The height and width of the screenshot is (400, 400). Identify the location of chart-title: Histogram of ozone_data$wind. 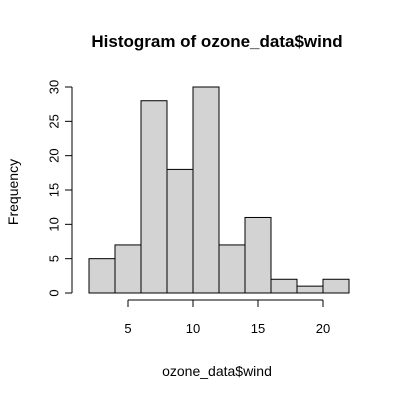
(216, 41).